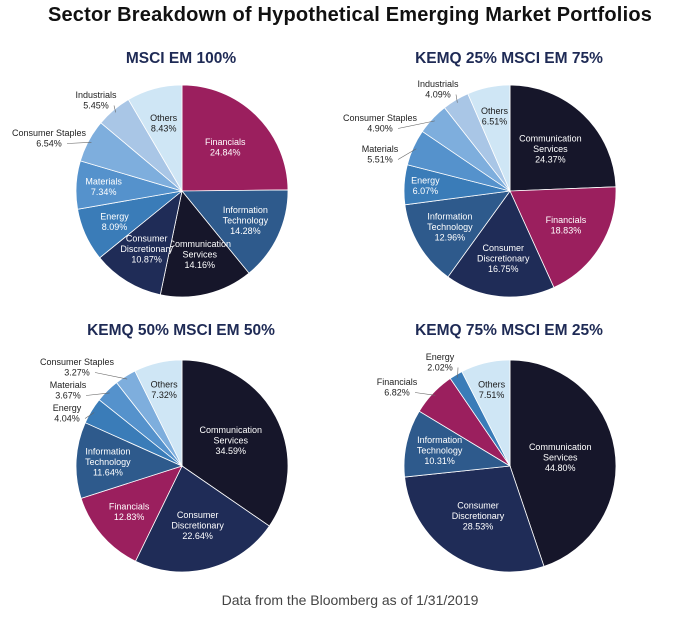  Describe the element at coordinates (380, 123) in the screenshot. I see `slice-label-consumer-staples: Consumer Staples 4.90%` at that location.